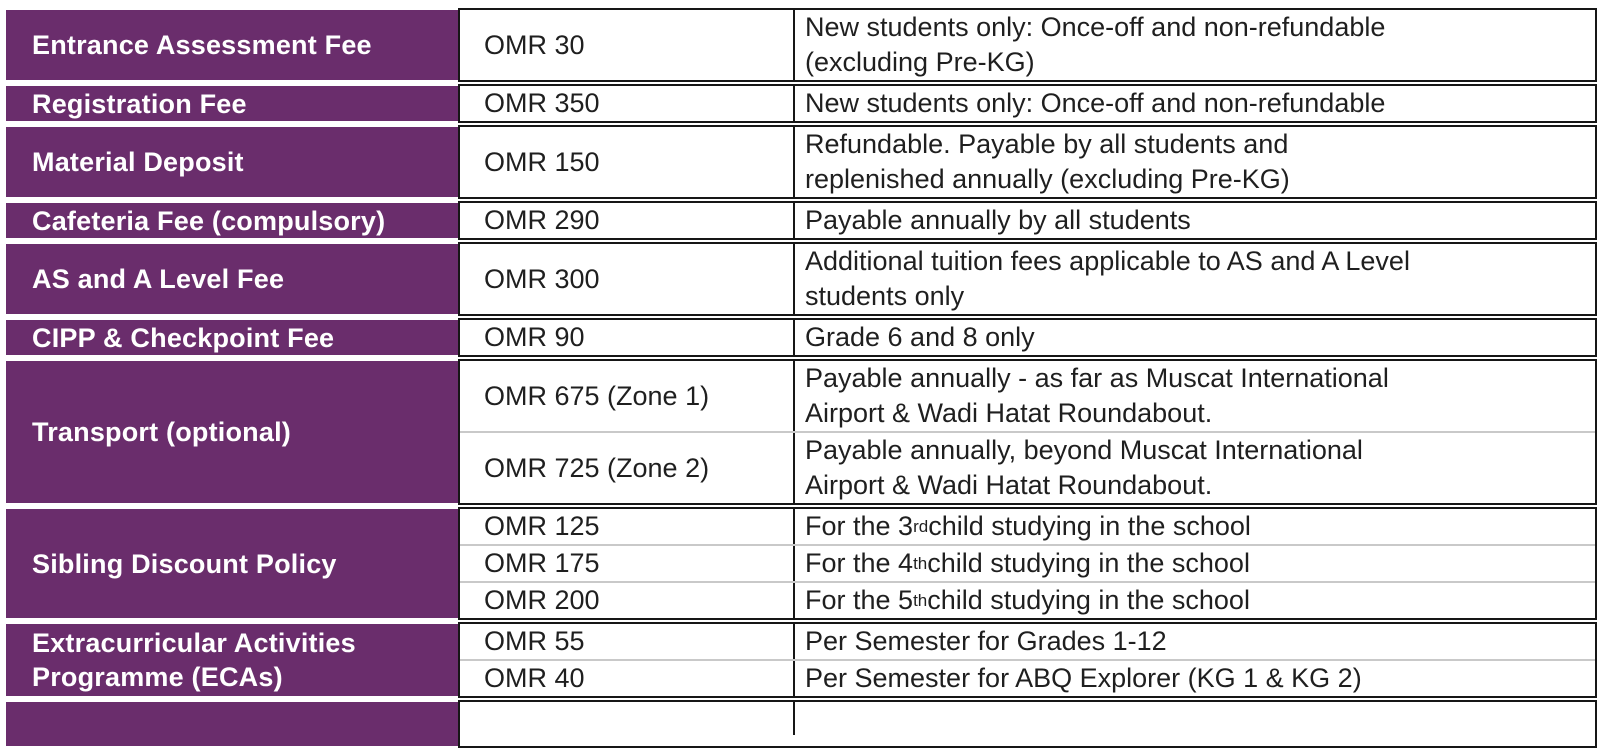  Describe the element at coordinates (859, 563) in the screenshot. I see `description-text: For the 4` at that location.